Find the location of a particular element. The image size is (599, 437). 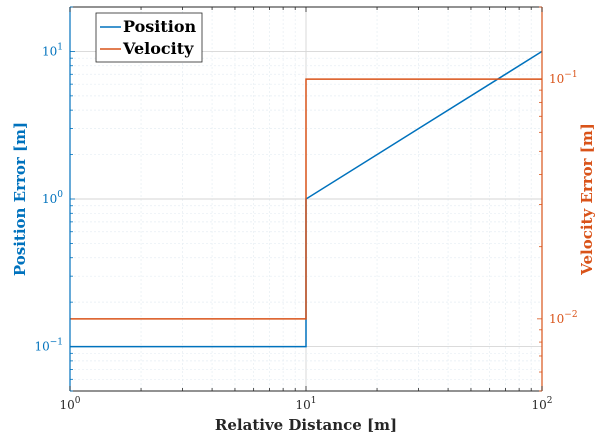

y-right-tick-label: 10⁻¹ is located at coordinates (563, 78).